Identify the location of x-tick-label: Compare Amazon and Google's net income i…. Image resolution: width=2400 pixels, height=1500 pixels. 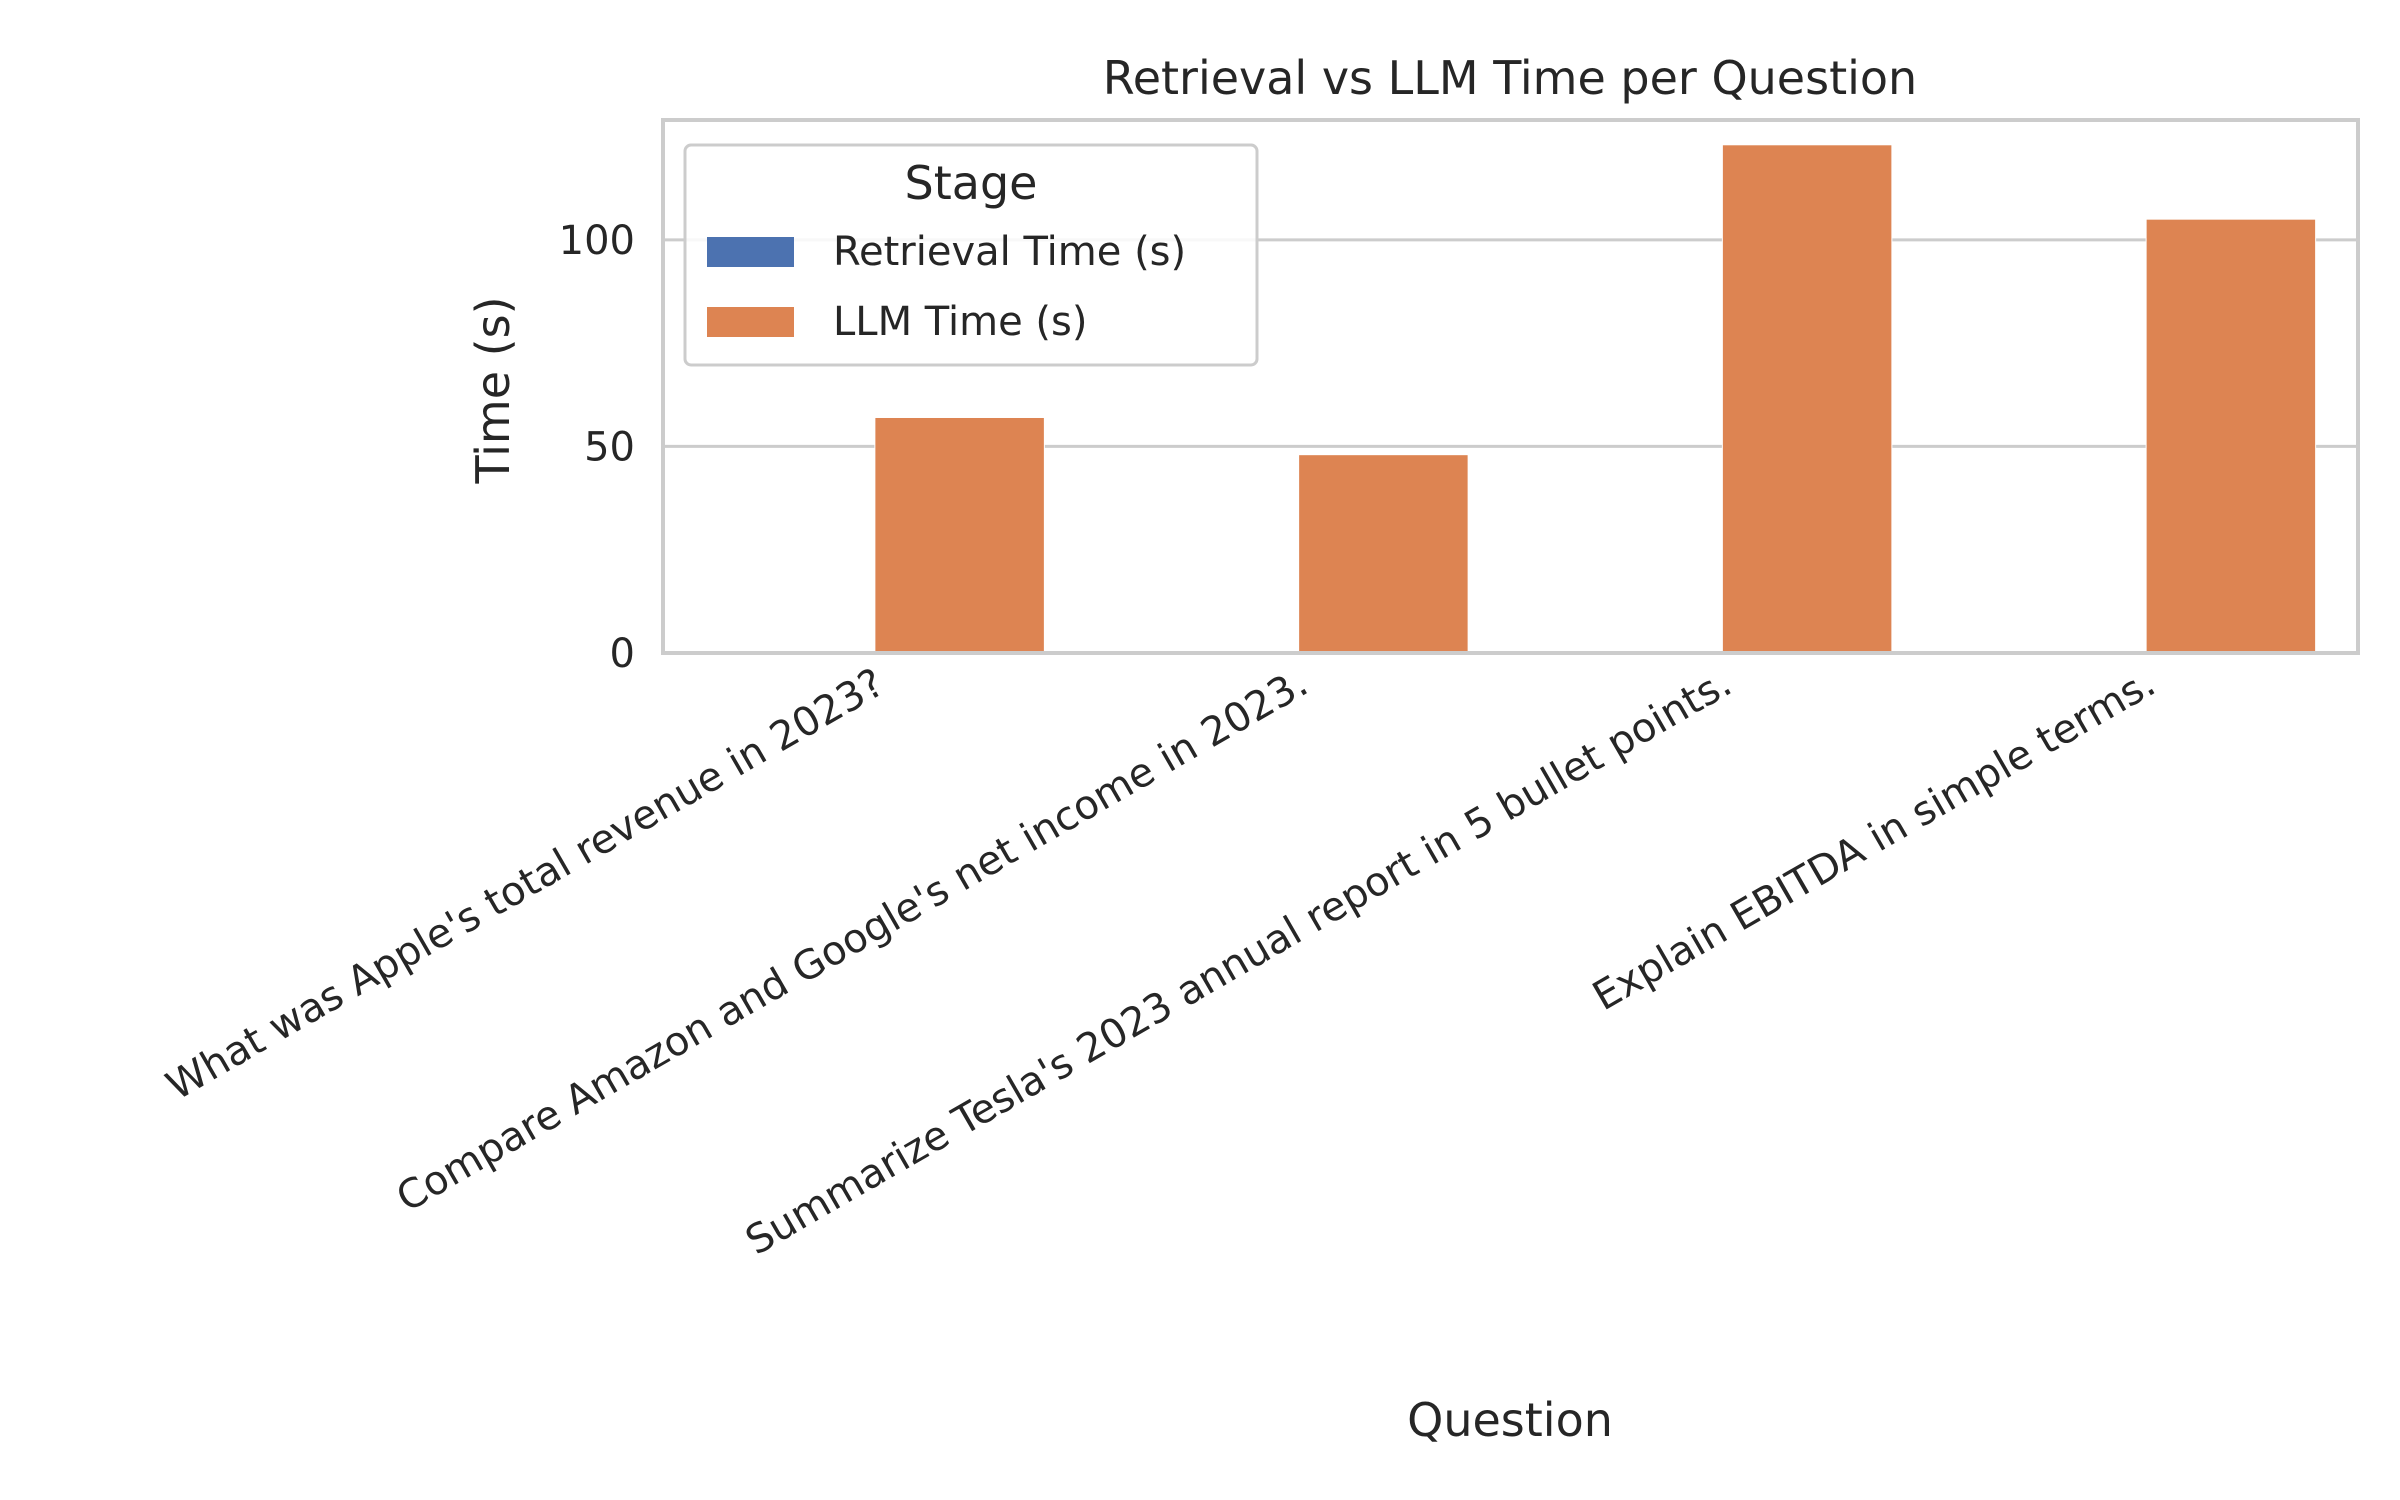
(852, 941).